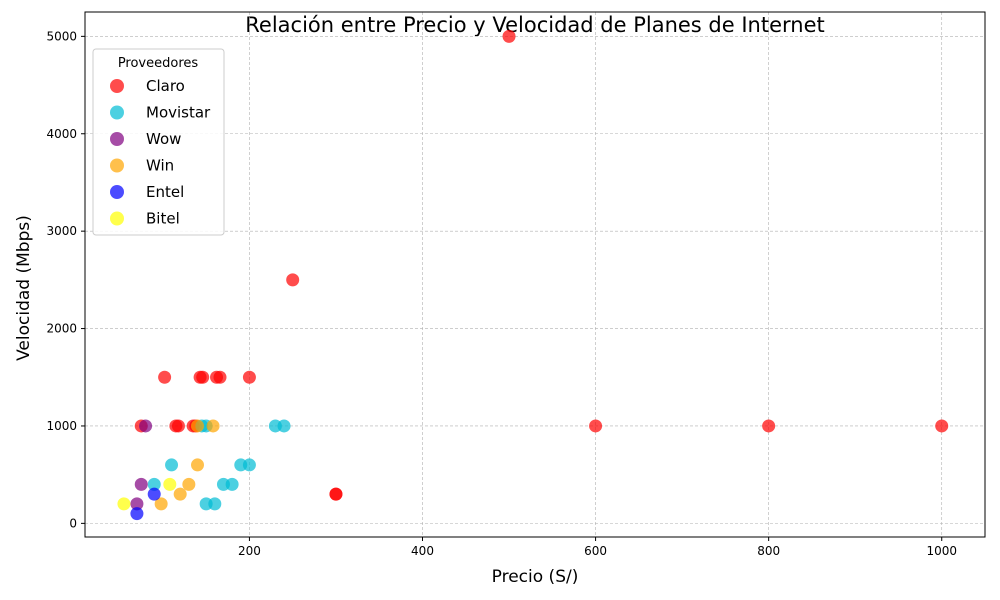 The image size is (1000, 600). I want to click on y-tick-label: 4000, so click(61, 134).